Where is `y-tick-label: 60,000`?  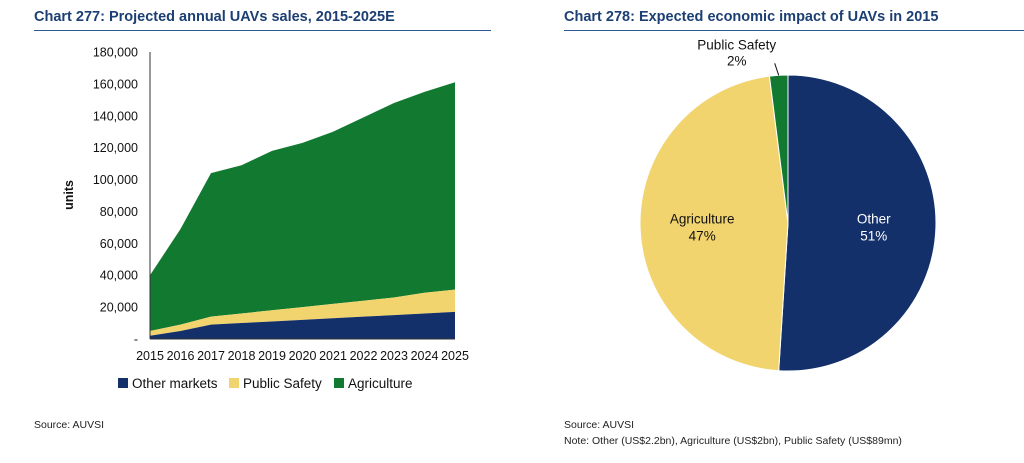 y-tick-label: 60,000 is located at coordinates (119, 244).